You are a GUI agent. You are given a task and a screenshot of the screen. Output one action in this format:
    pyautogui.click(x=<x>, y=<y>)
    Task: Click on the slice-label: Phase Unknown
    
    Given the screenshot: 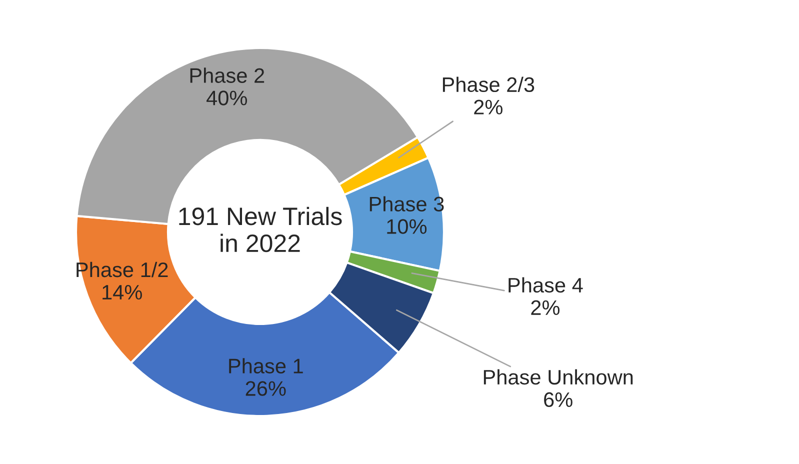 What is the action you would take?
    pyautogui.click(x=558, y=377)
    